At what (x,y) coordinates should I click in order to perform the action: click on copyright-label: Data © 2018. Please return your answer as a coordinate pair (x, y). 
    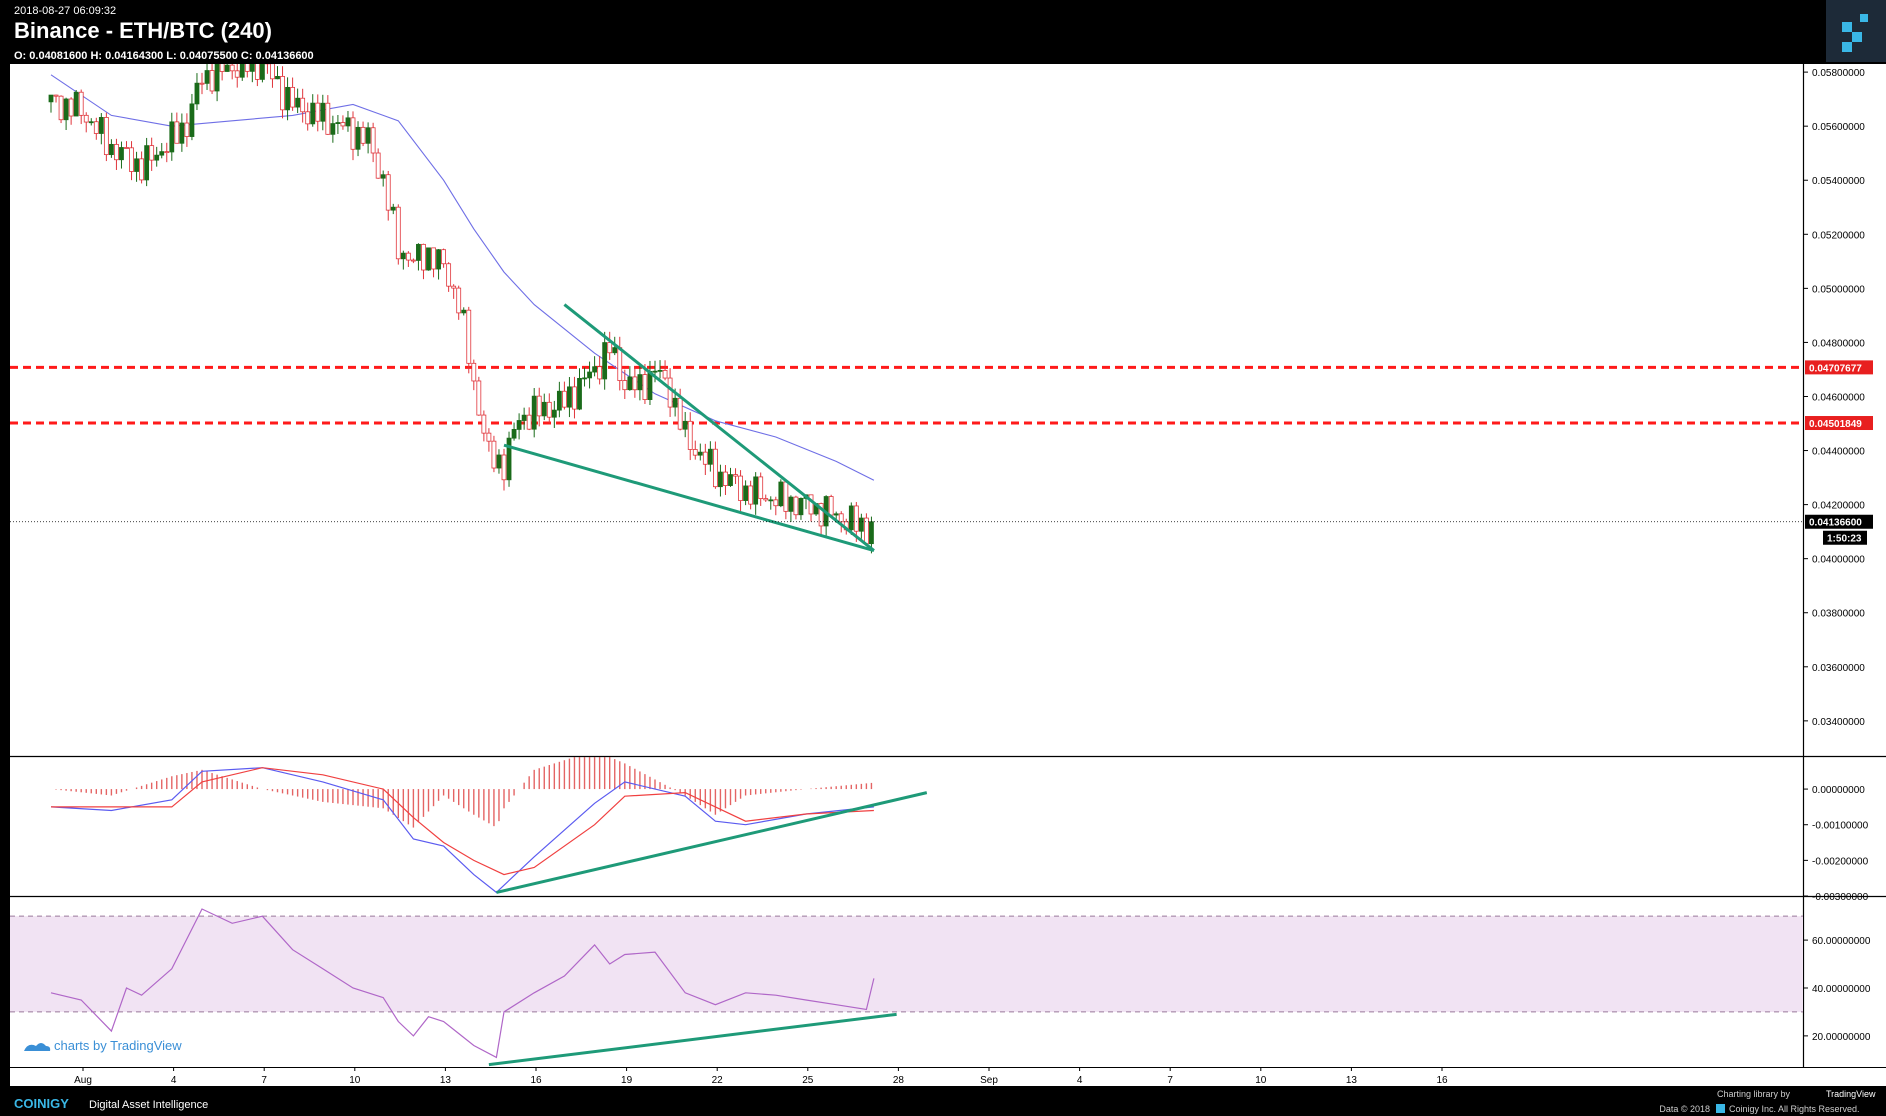
    Looking at the image, I should click on (1684, 1109).